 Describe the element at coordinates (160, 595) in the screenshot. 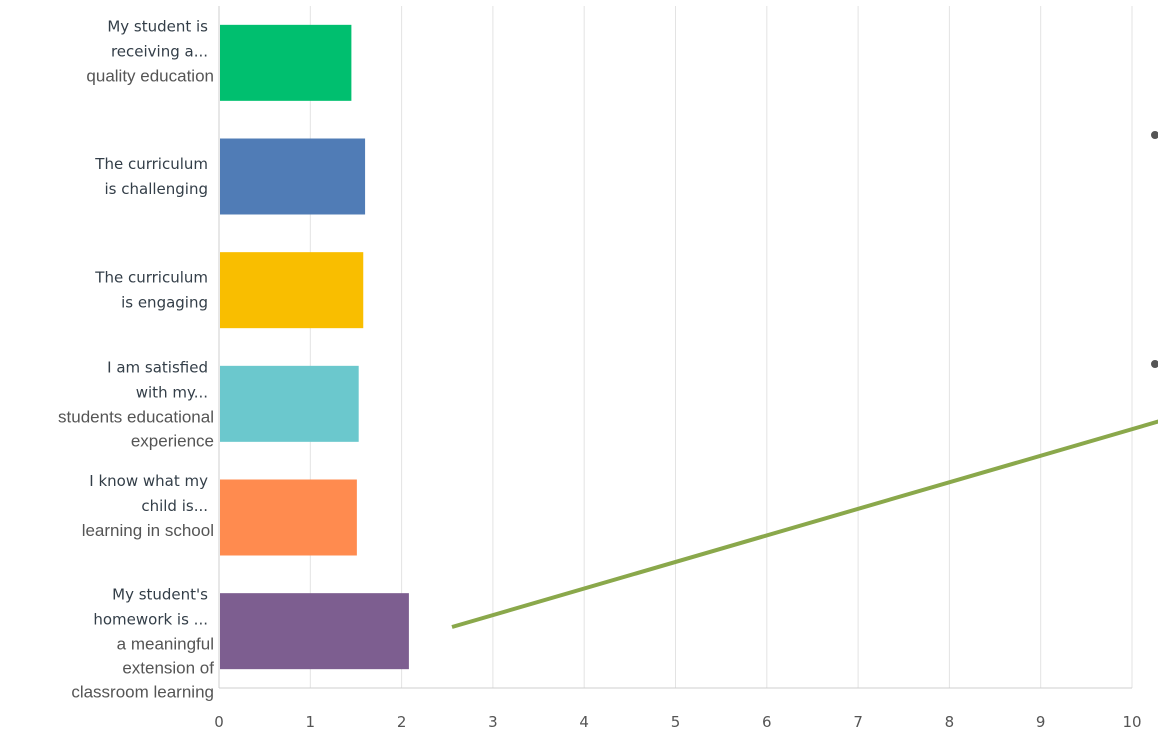

I see `category-label-5-line-0: My student's` at that location.